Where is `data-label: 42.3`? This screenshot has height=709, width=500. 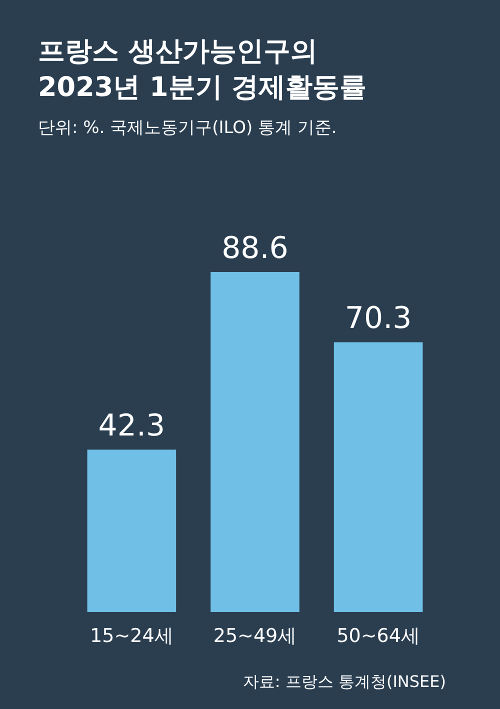 data-label: 42.3 is located at coordinates (132, 426).